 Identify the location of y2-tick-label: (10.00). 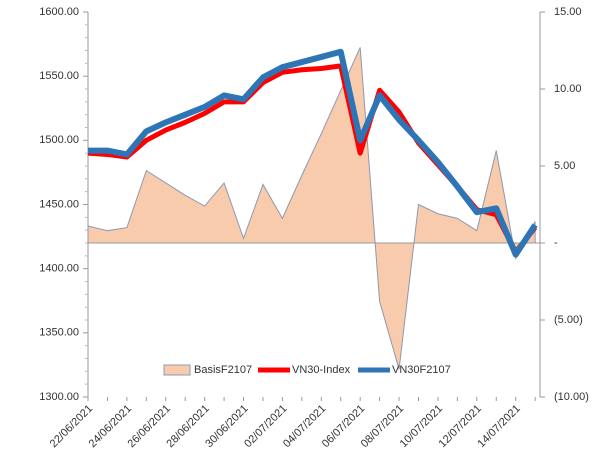
(571, 397).